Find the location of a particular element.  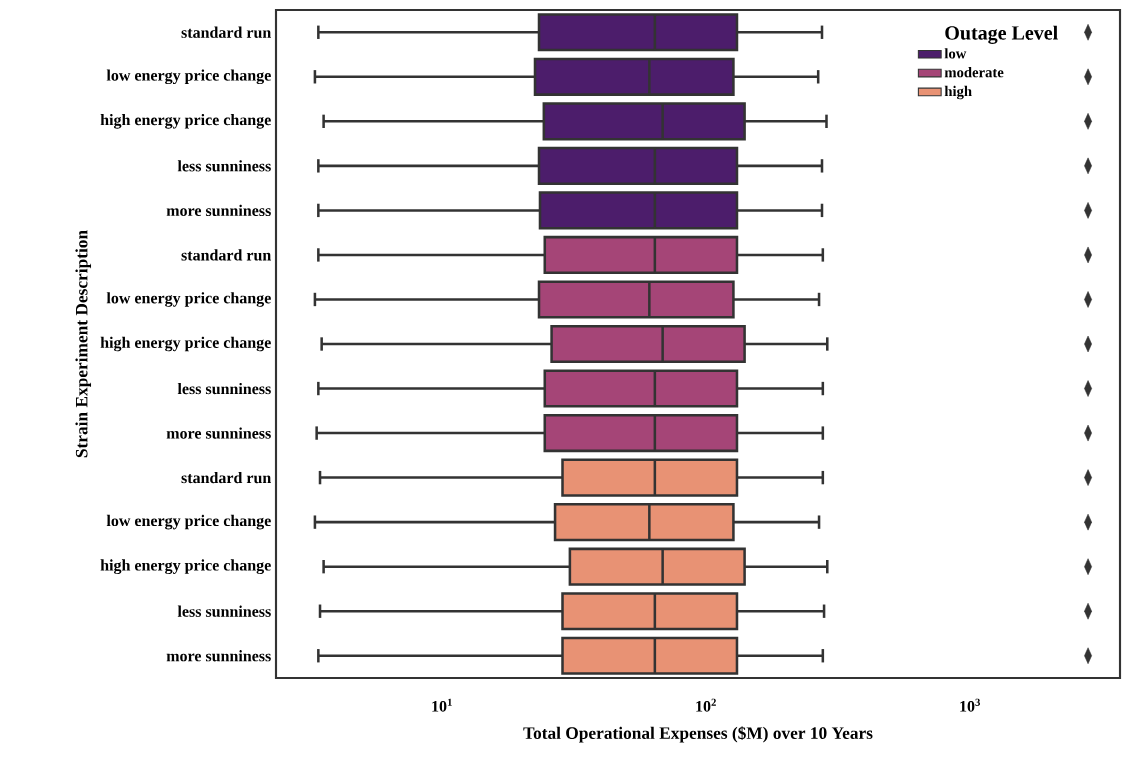

legend-label: moderate is located at coordinates (974, 72).